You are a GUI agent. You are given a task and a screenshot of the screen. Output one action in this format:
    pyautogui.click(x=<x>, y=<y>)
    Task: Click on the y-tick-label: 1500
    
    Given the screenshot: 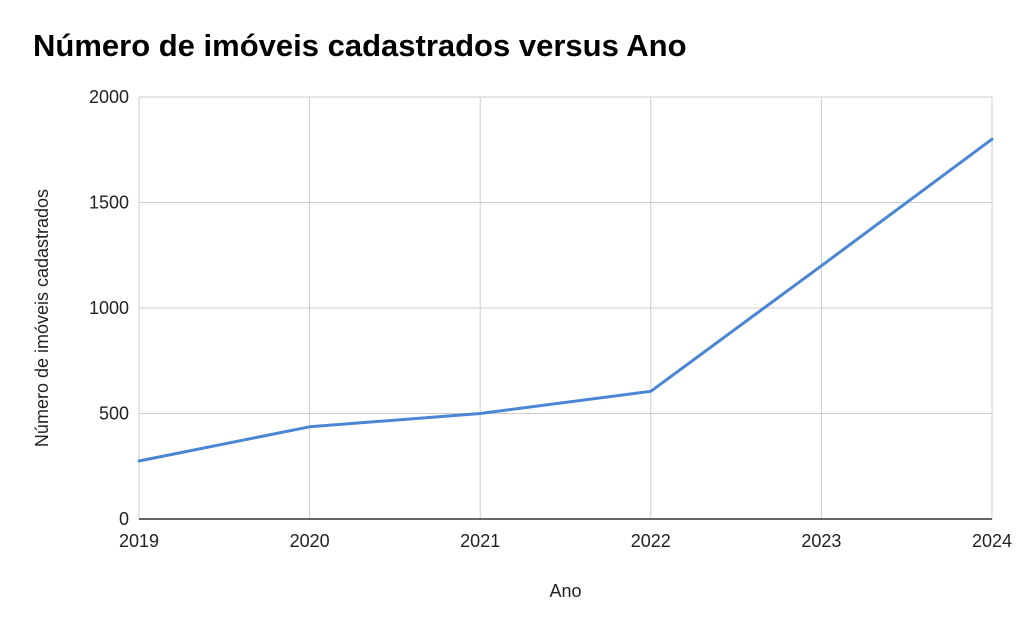 What is the action you would take?
    pyautogui.click(x=109, y=203)
    